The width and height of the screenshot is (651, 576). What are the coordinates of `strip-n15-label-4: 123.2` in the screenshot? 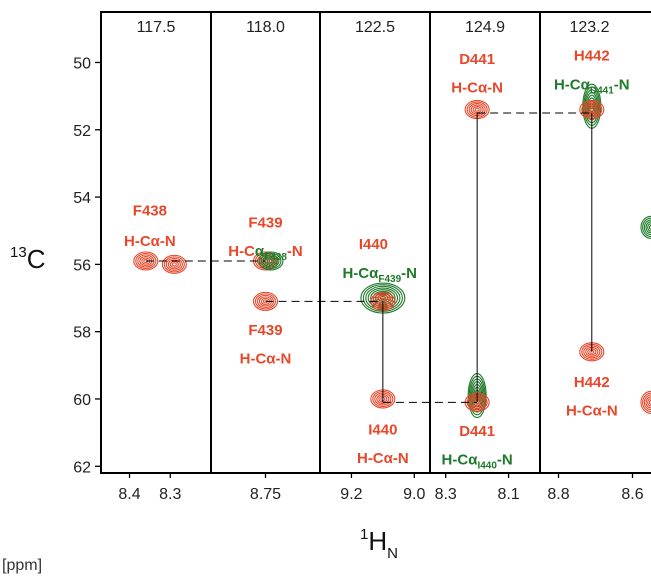 It's located at (589, 27).